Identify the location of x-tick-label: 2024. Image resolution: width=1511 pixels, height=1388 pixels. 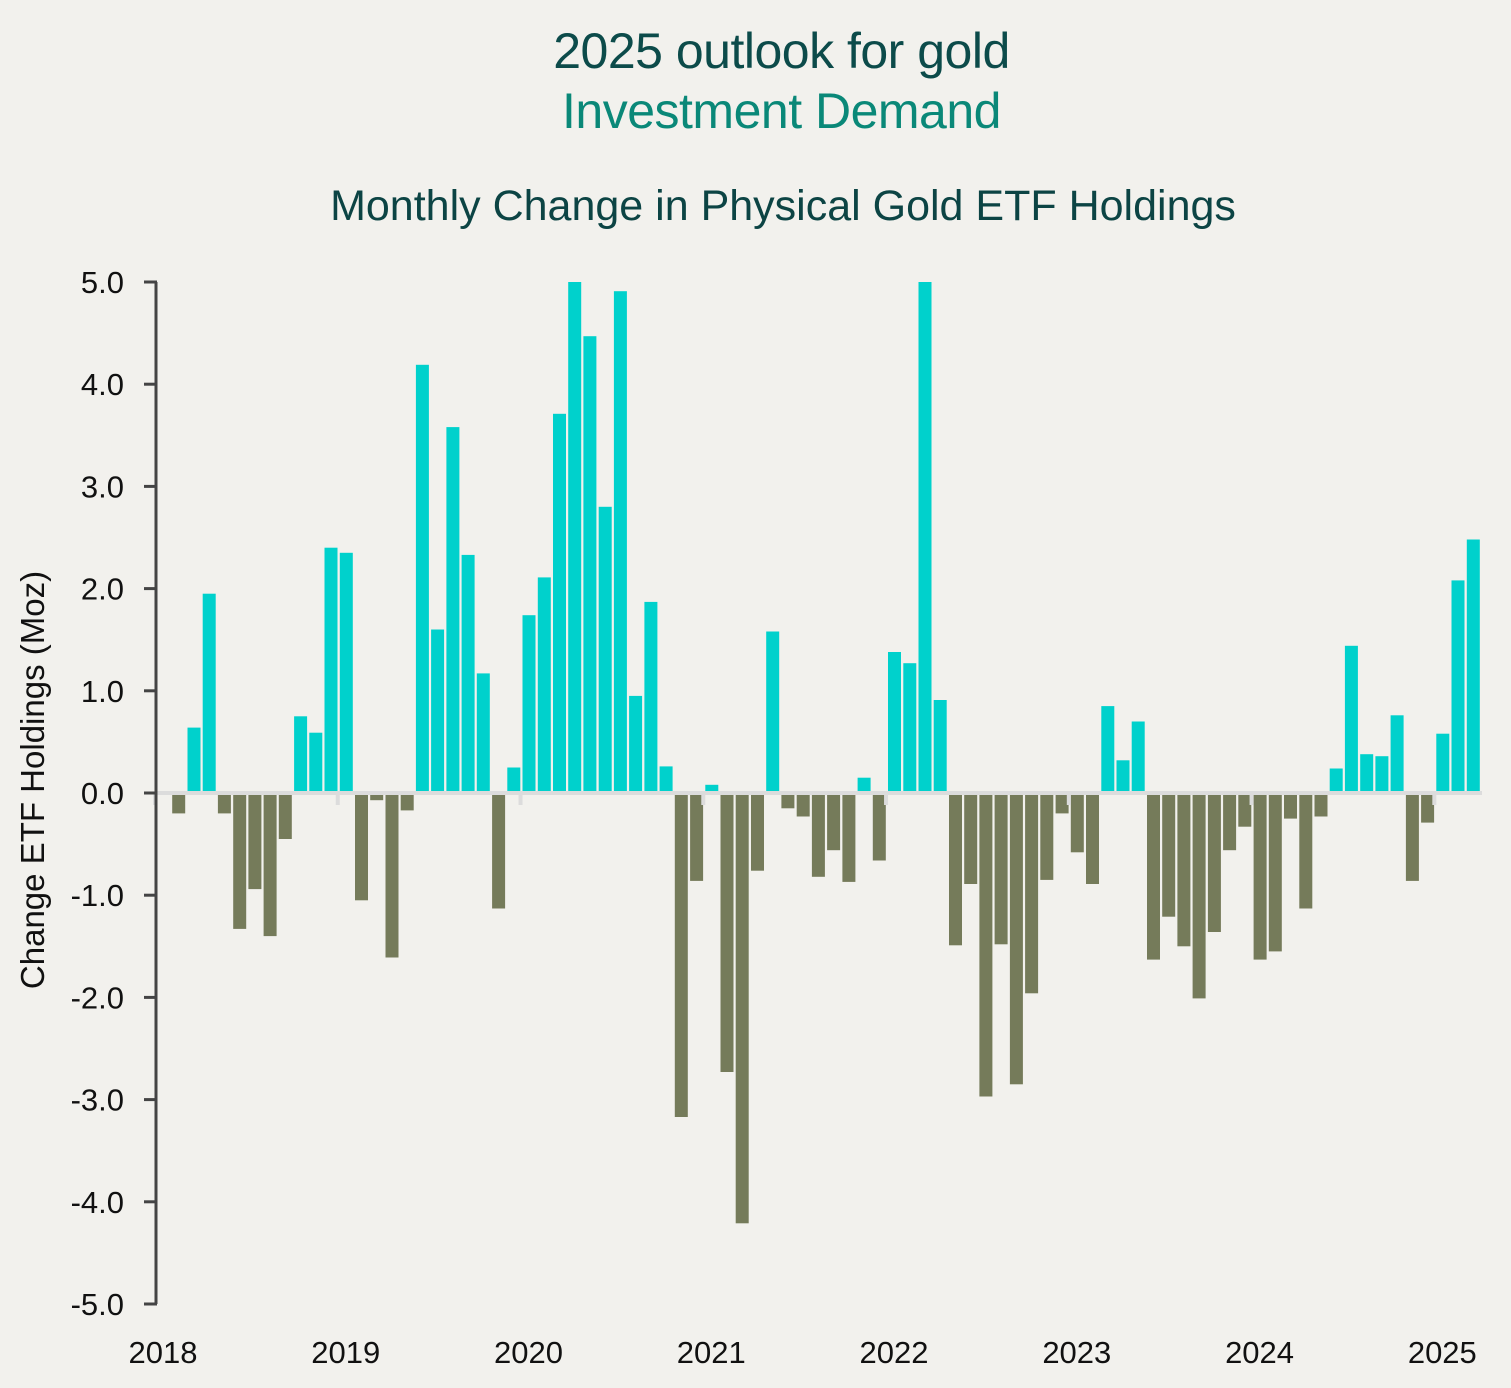
(1259, 1352).